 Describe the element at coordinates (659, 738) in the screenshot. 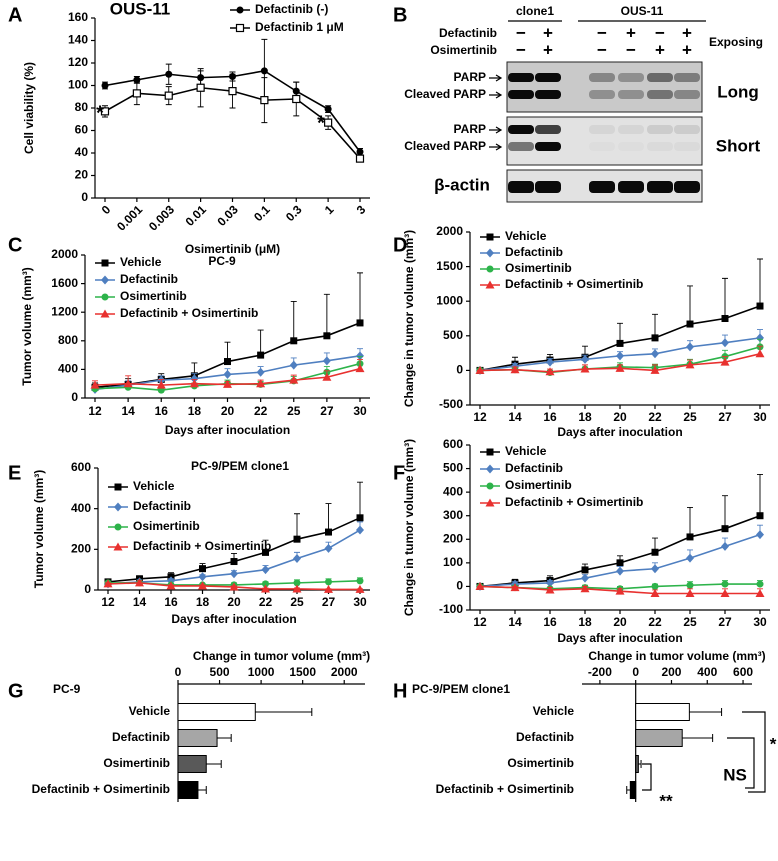

I see `bar` at that location.